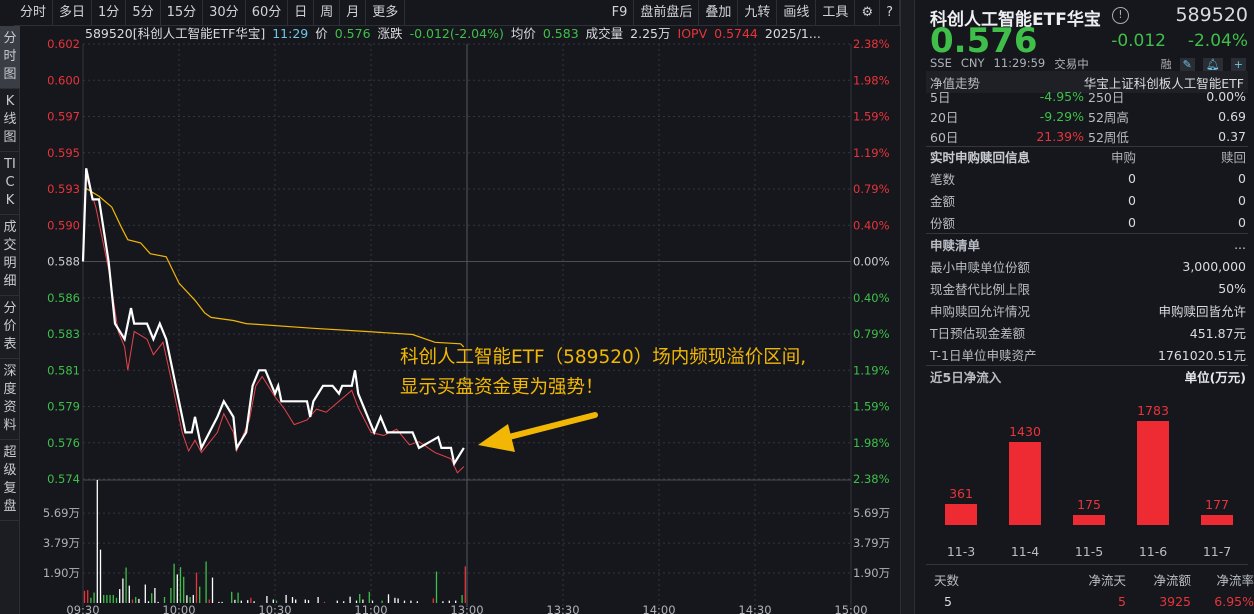  I want to click on volume-label: 成交量, so click(604, 33).